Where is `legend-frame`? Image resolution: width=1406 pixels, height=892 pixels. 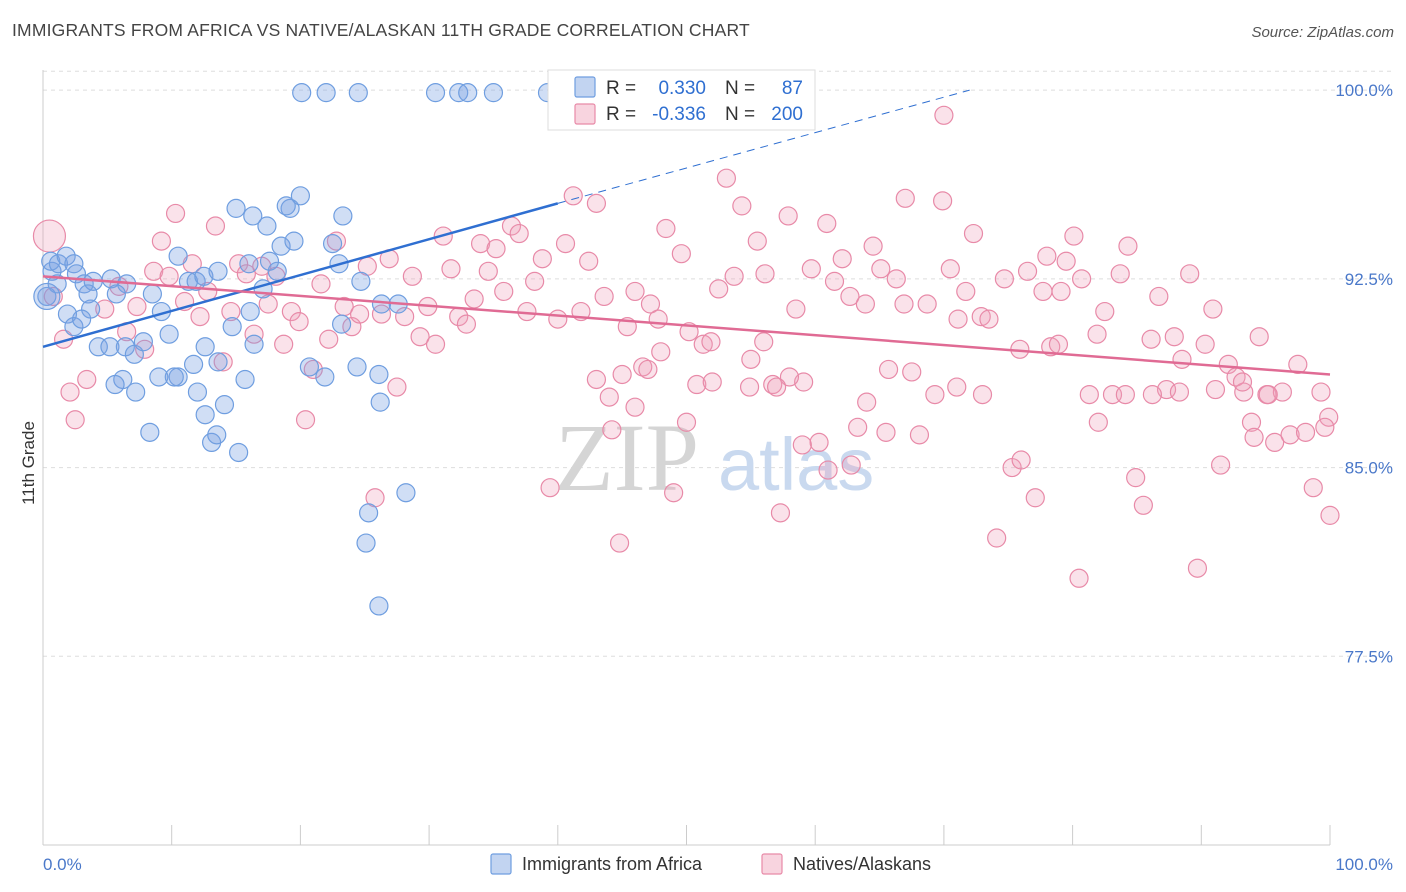
legend-frame is located at coordinates (681, 100).